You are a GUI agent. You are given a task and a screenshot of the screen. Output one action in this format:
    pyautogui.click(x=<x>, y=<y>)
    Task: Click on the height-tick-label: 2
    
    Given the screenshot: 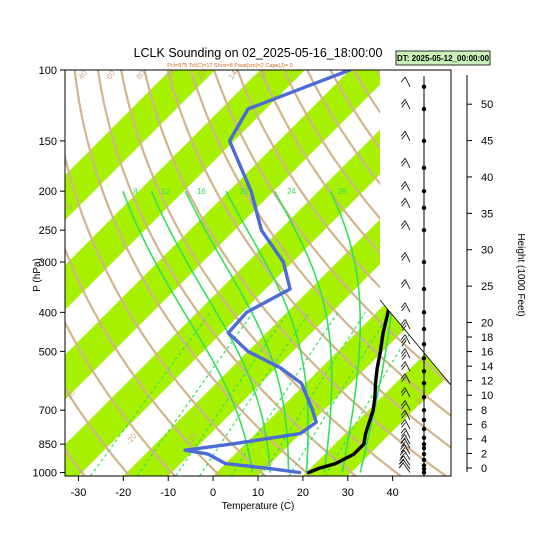 What is the action you would take?
    pyautogui.click(x=484, y=454)
    